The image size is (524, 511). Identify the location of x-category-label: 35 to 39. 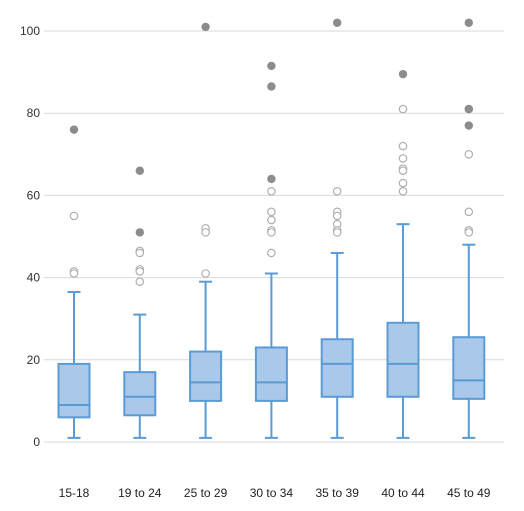
(338, 493).